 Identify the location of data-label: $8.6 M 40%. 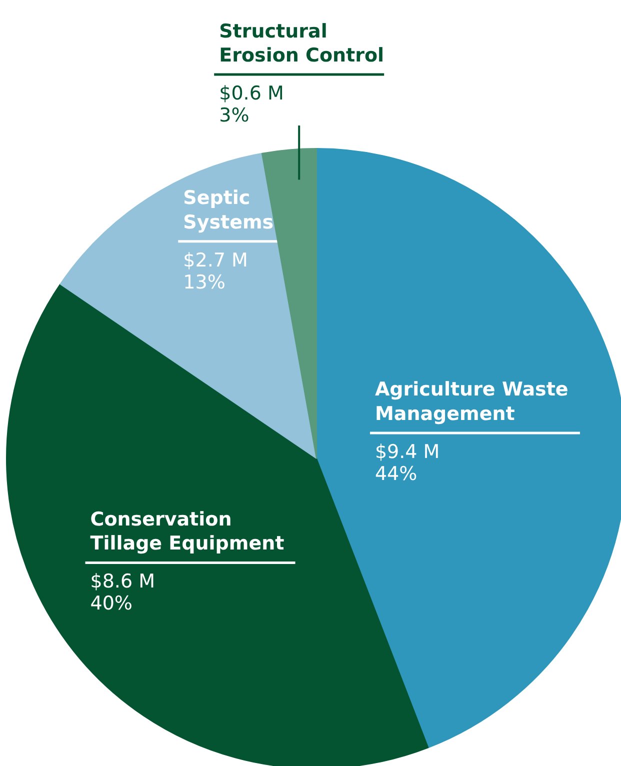
(123, 592).